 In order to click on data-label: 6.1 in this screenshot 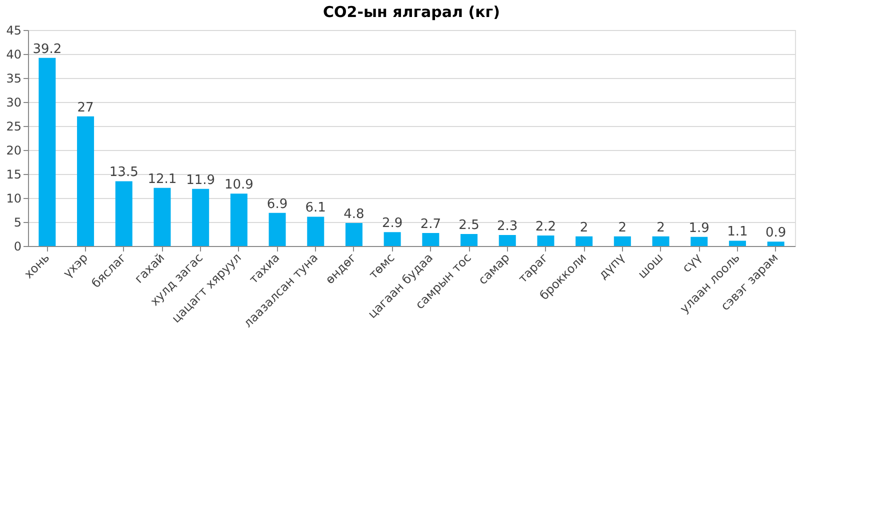, I will do `click(315, 208)`.